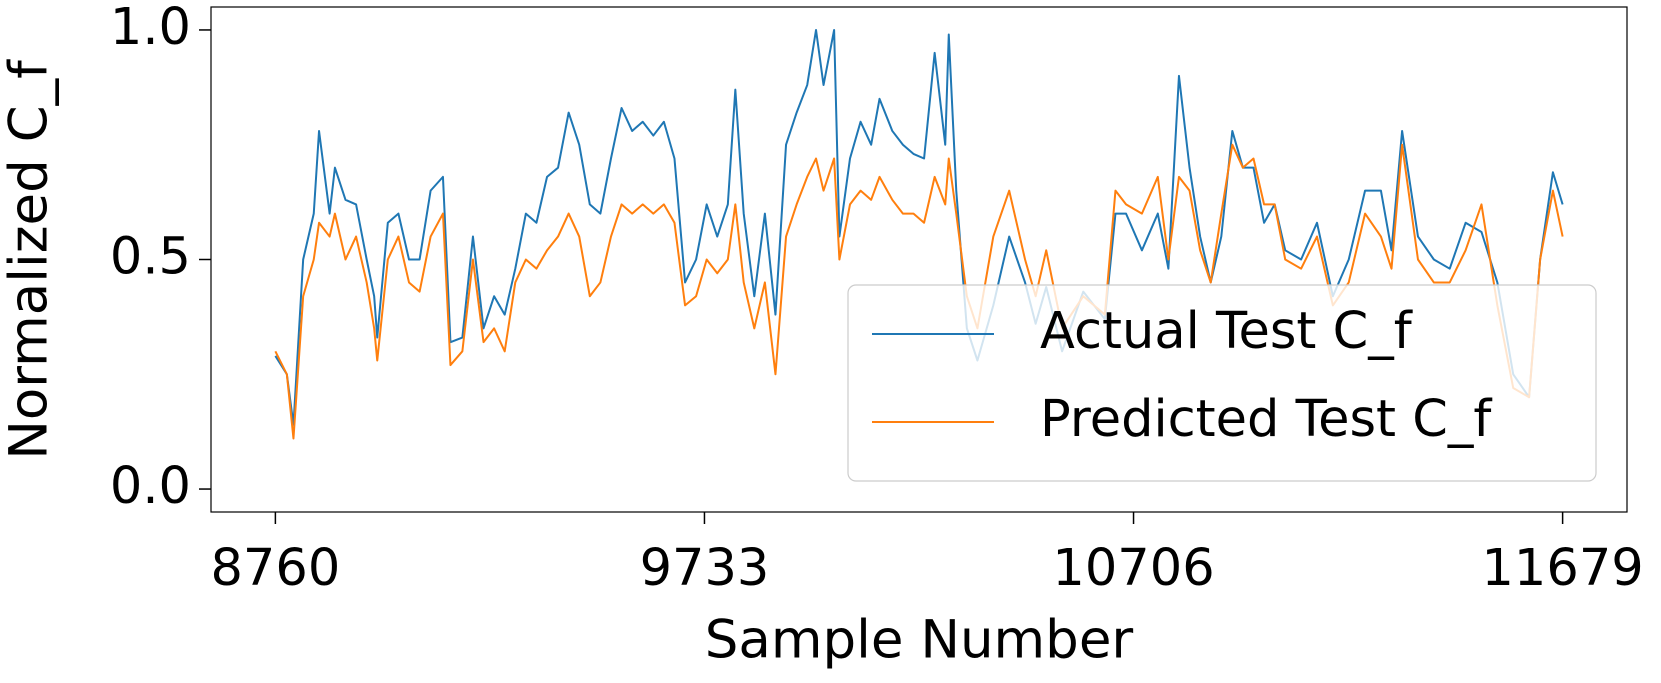 Image resolution: width=1661 pixels, height=683 pixels. I want to click on x-axis-label: Sample Number, so click(919, 640).